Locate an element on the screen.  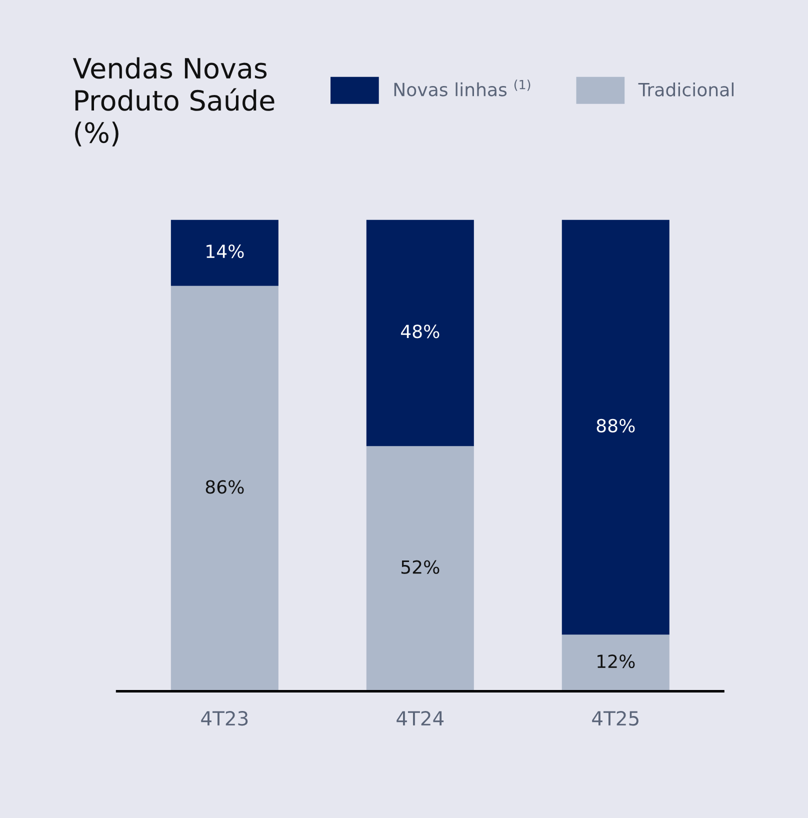
x-tick-label: 4T23 is located at coordinates (224, 718).